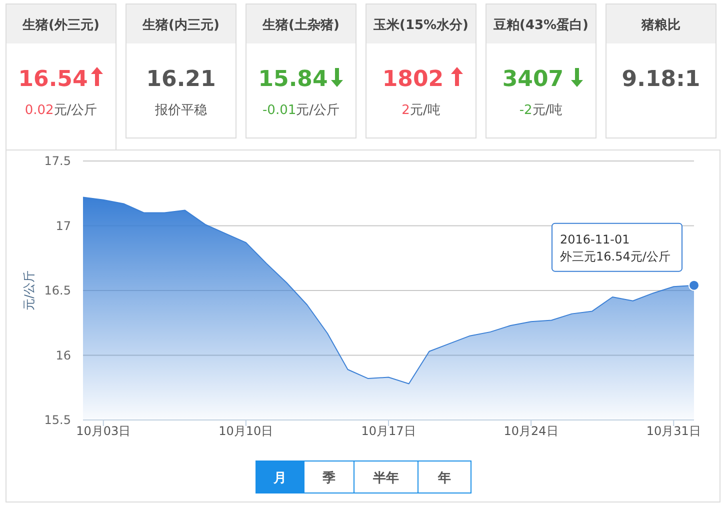 The width and height of the screenshot is (726, 507). Describe the element at coordinates (533, 79) in the screenshot. I see `text: 3407` at that location.